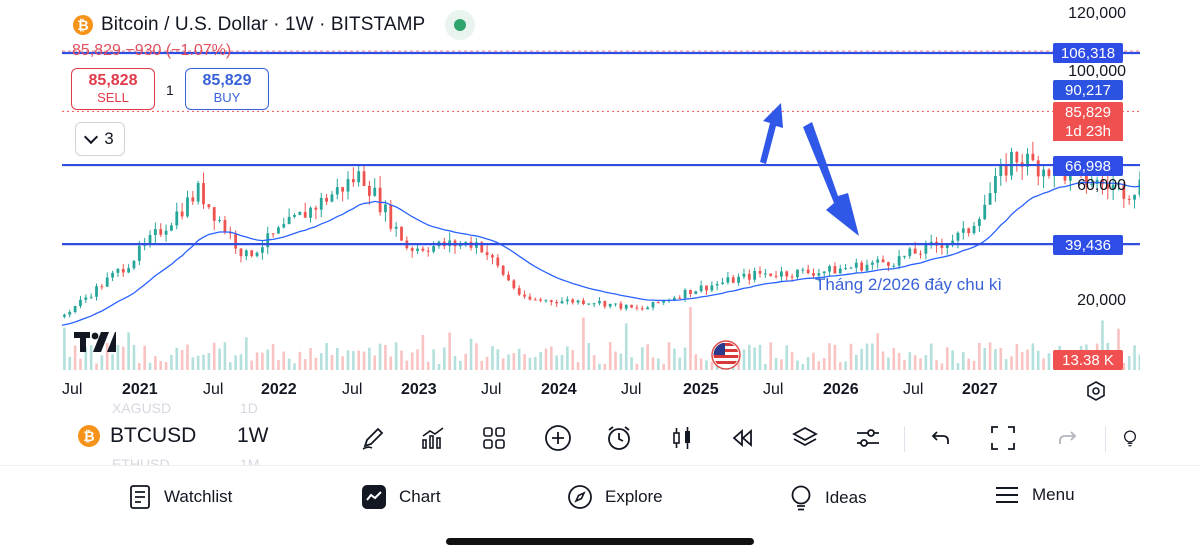 The width and height of the screenshot is (1200, 556). What do you see at coordinates (558, 438) in the screenshot?
I see `add-icon` at bounding box center [558, 438].